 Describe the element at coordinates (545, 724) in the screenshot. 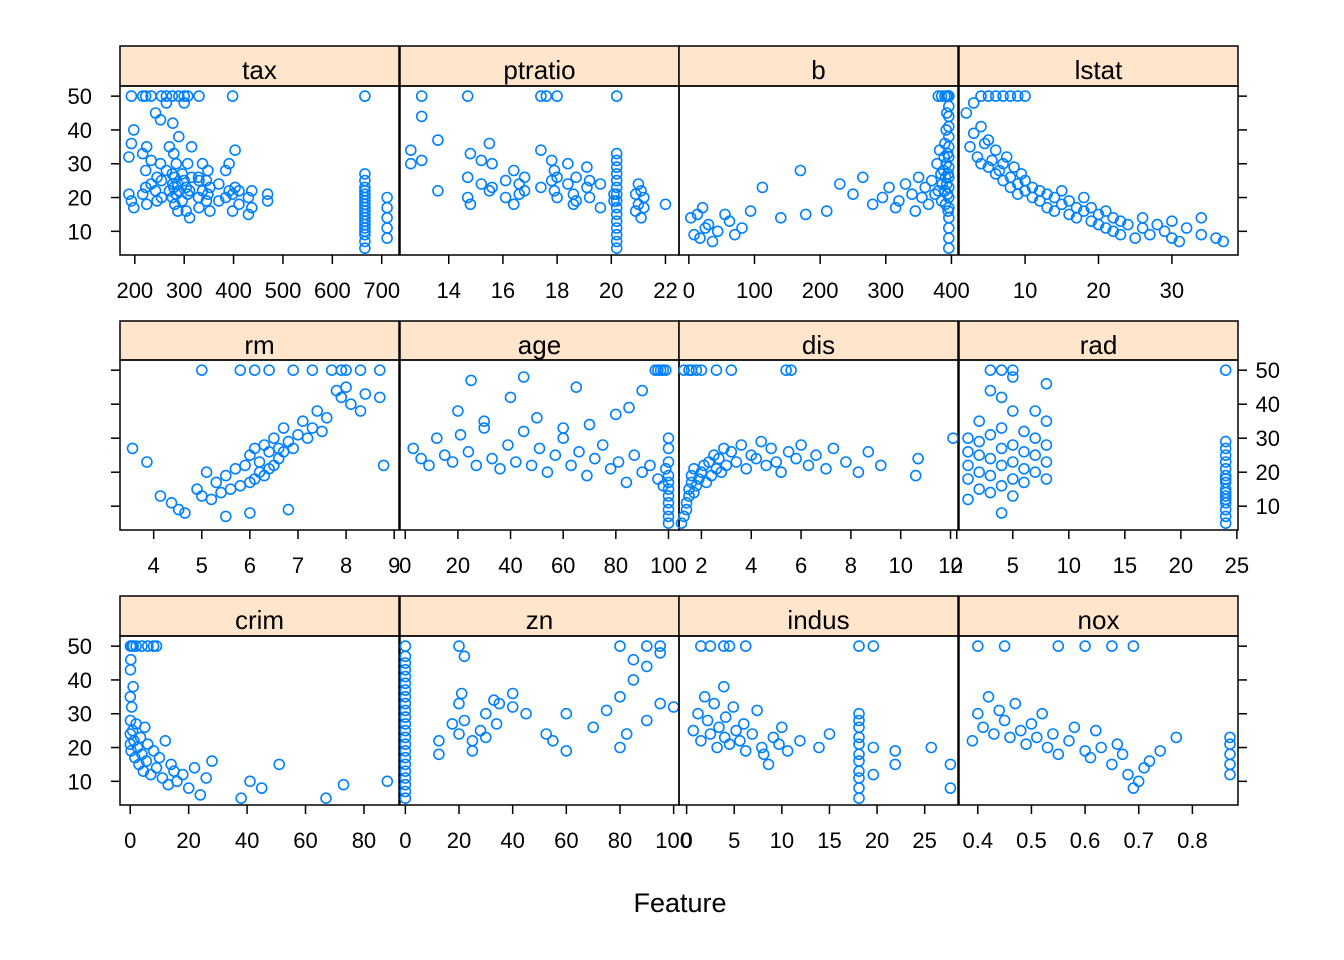

I see `panel-zn: zn 0 20 40 60 80 100` at that location.